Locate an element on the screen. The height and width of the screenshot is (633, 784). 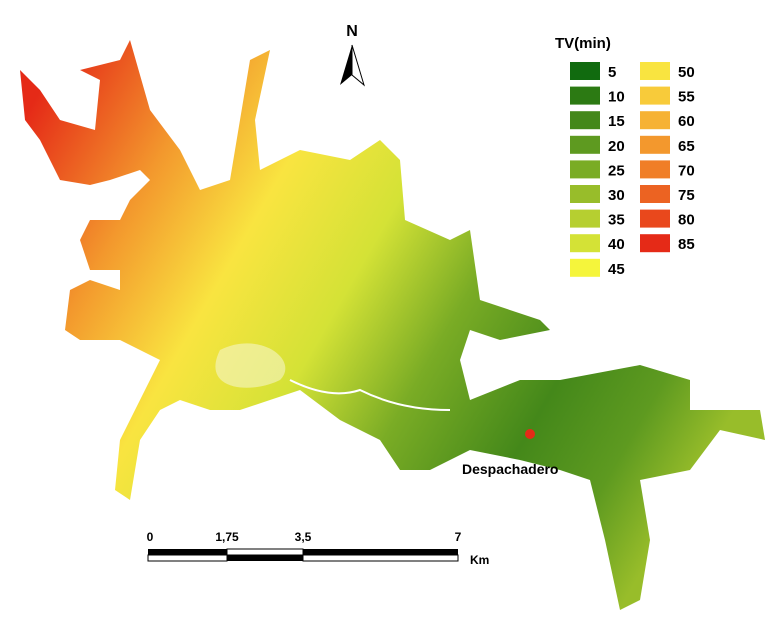
river is located at coordinates (370, 395).